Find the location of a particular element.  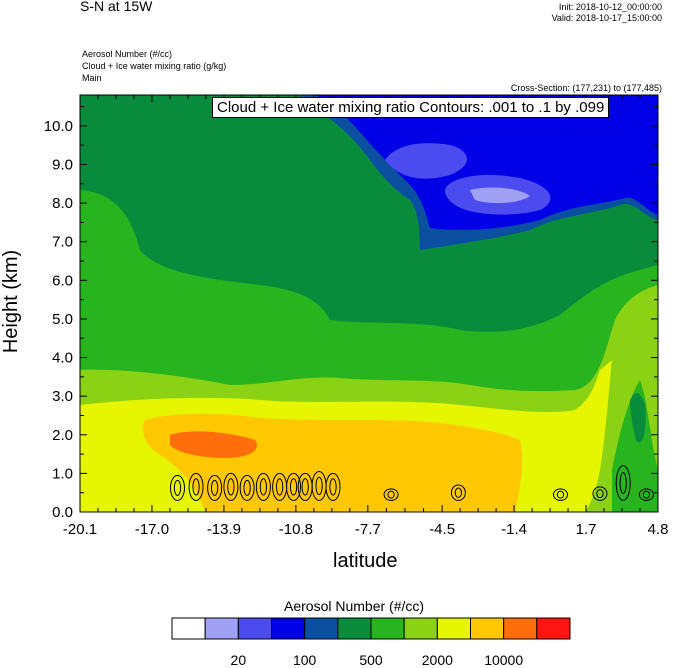

cloud-ice-contours is located at coordinates (411, 483).